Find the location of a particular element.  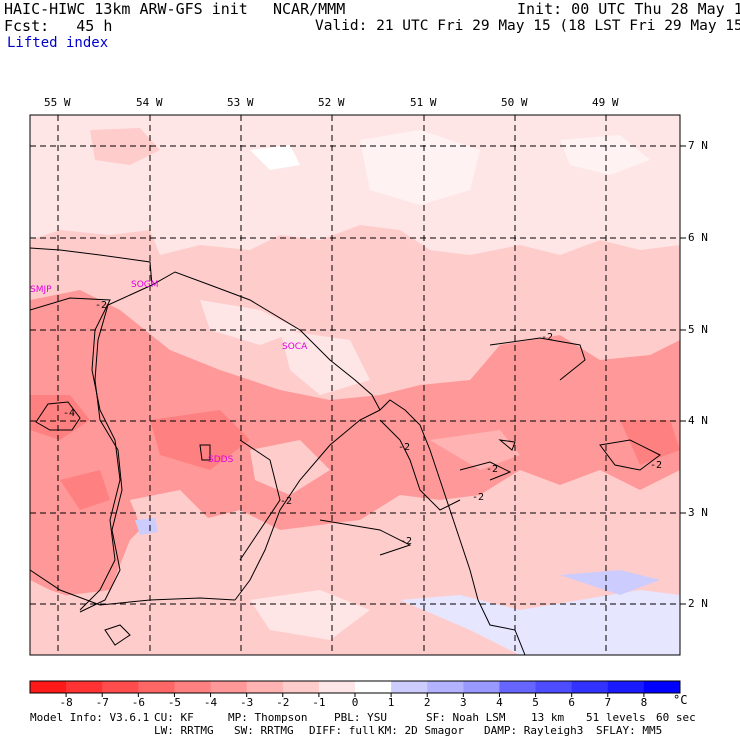

footer-cu: CU: KF is located at coordinates (174, 717).